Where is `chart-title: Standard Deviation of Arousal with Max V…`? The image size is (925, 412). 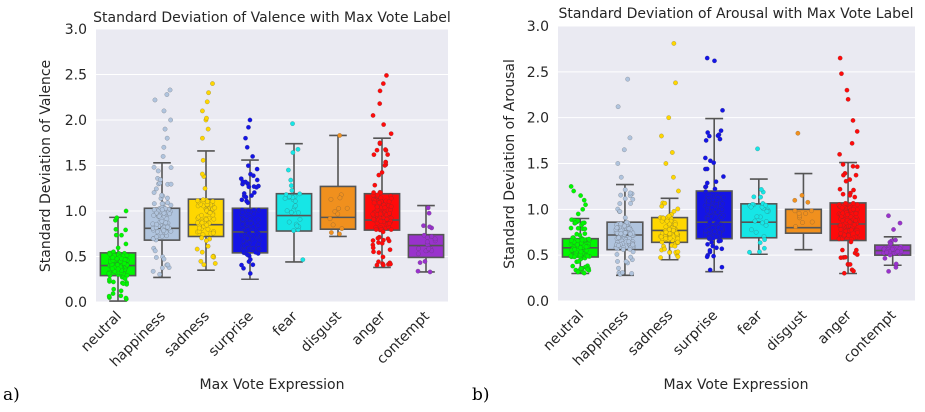 chart-title: Standard Deviation of Arousal with Max V… is located at coordinates (735, 14).